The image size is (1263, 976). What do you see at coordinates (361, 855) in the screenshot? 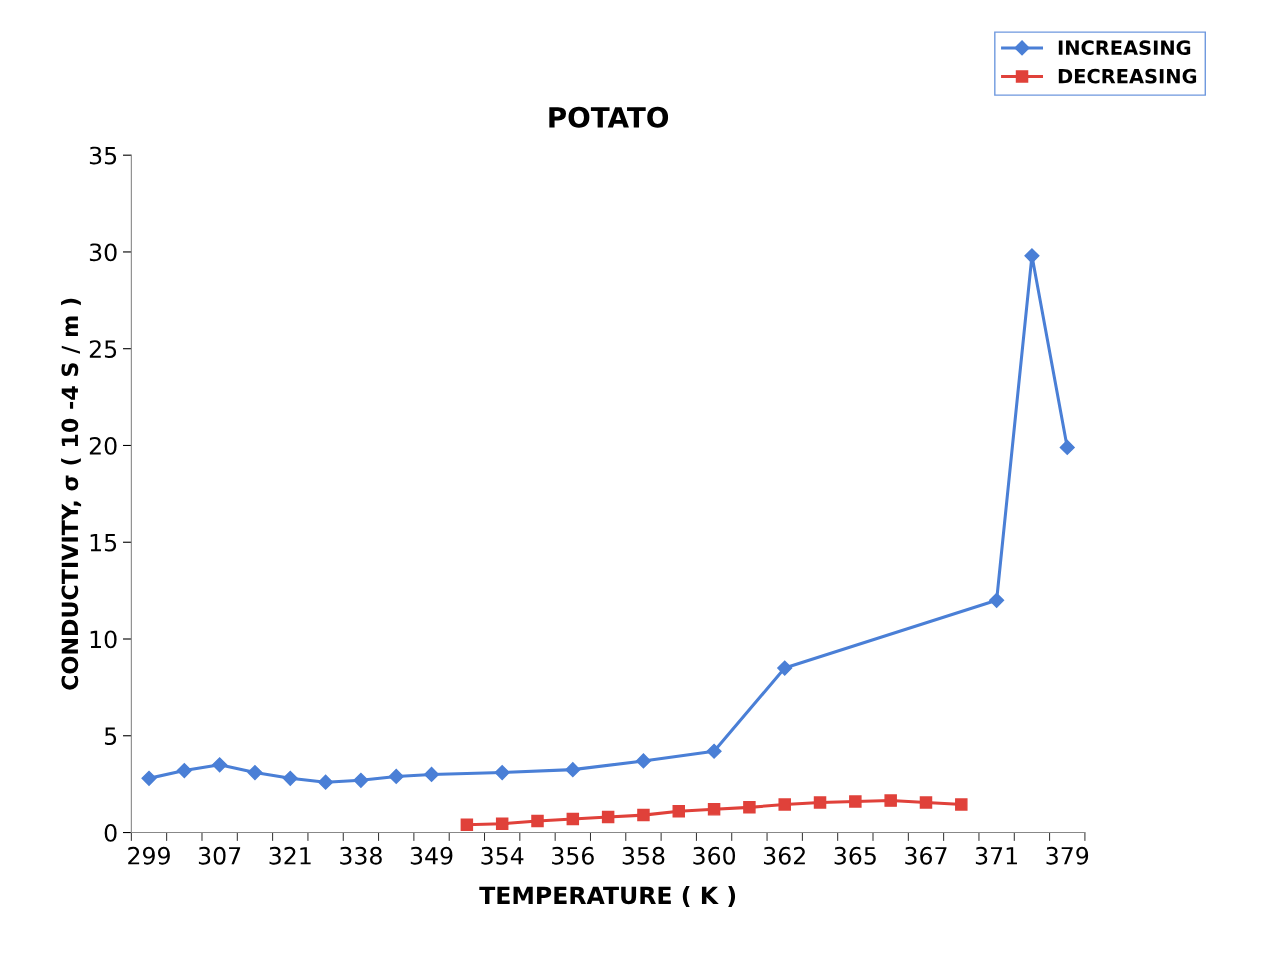
I see `x-tick-label: 338` at bounding box center [361, 855].